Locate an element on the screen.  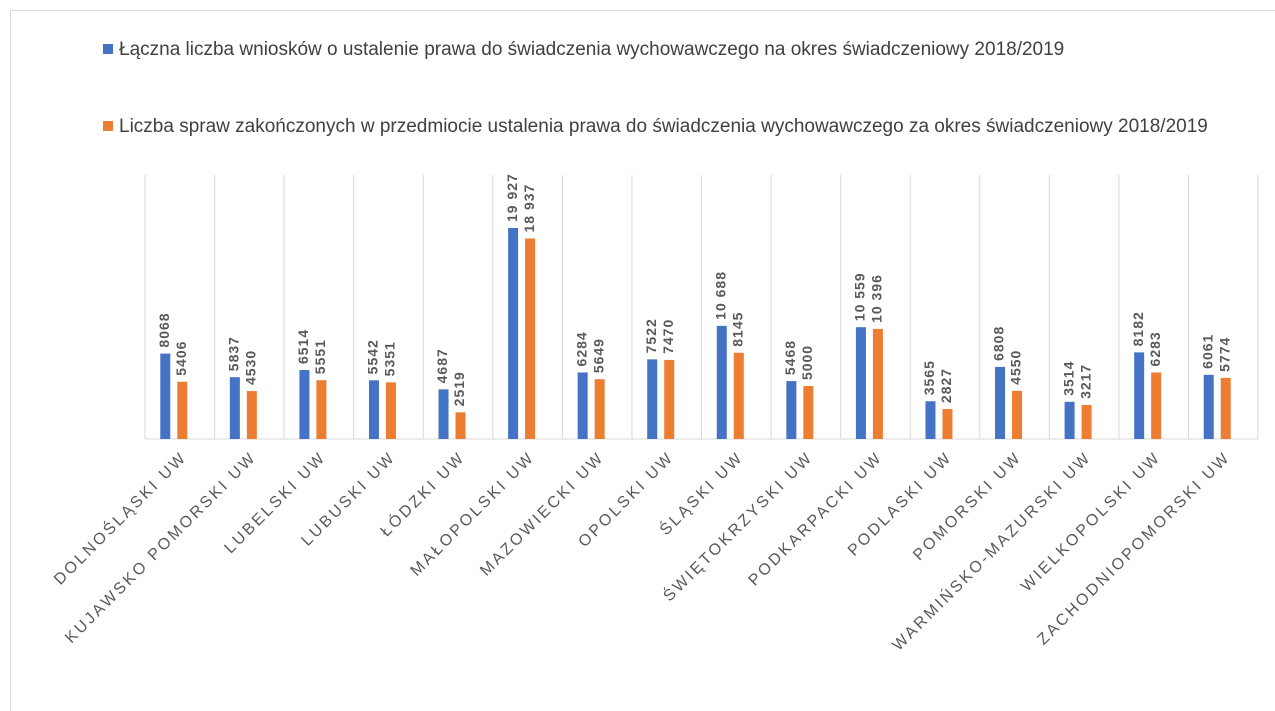
x-tick-label: MAZOWIECKI UW is located at coordinates (542, 514).